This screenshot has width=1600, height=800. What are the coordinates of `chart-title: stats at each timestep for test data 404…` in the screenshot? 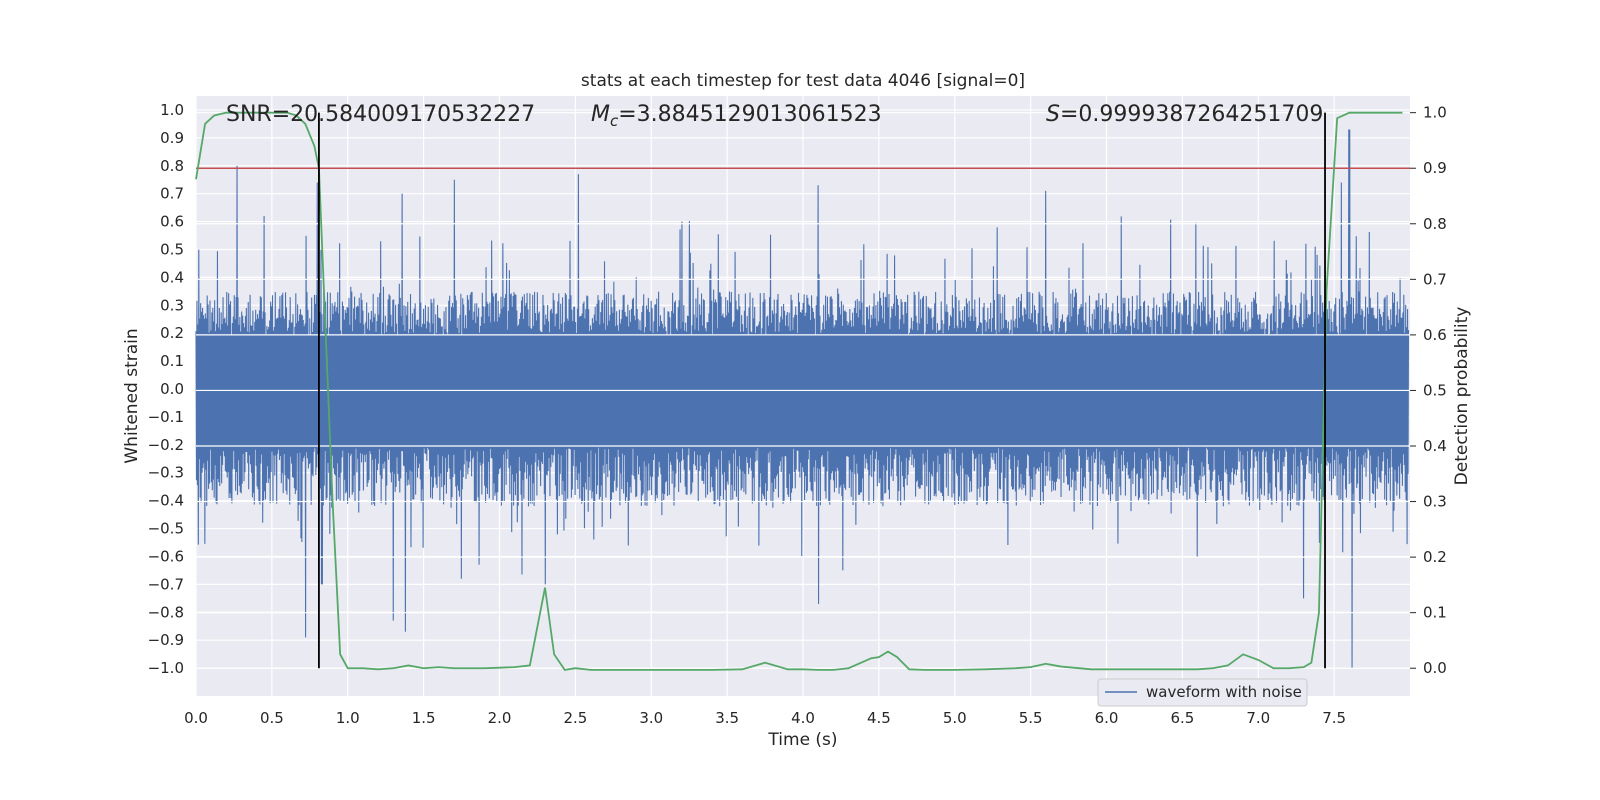 It's located at (803, 81).